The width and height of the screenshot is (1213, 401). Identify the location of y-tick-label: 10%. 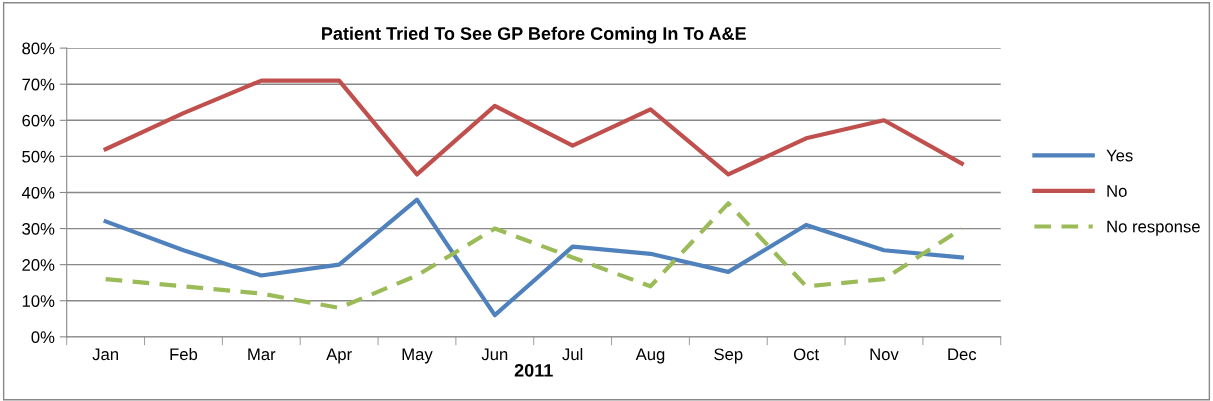
(38, 301).